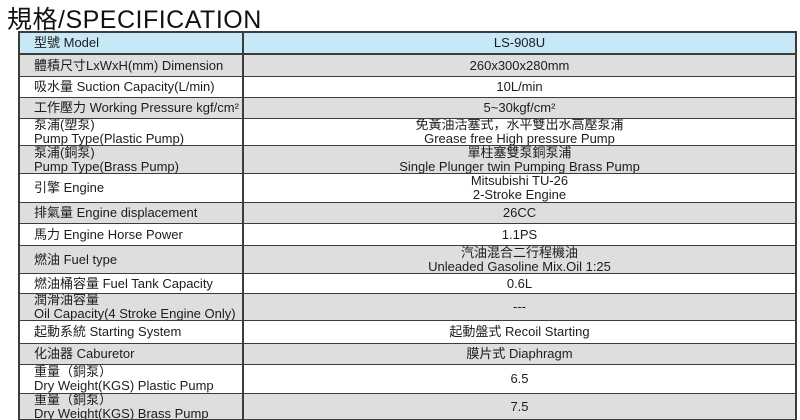  I want to click on spec-label-cell: 引擎 Engine, so click(132, 188).